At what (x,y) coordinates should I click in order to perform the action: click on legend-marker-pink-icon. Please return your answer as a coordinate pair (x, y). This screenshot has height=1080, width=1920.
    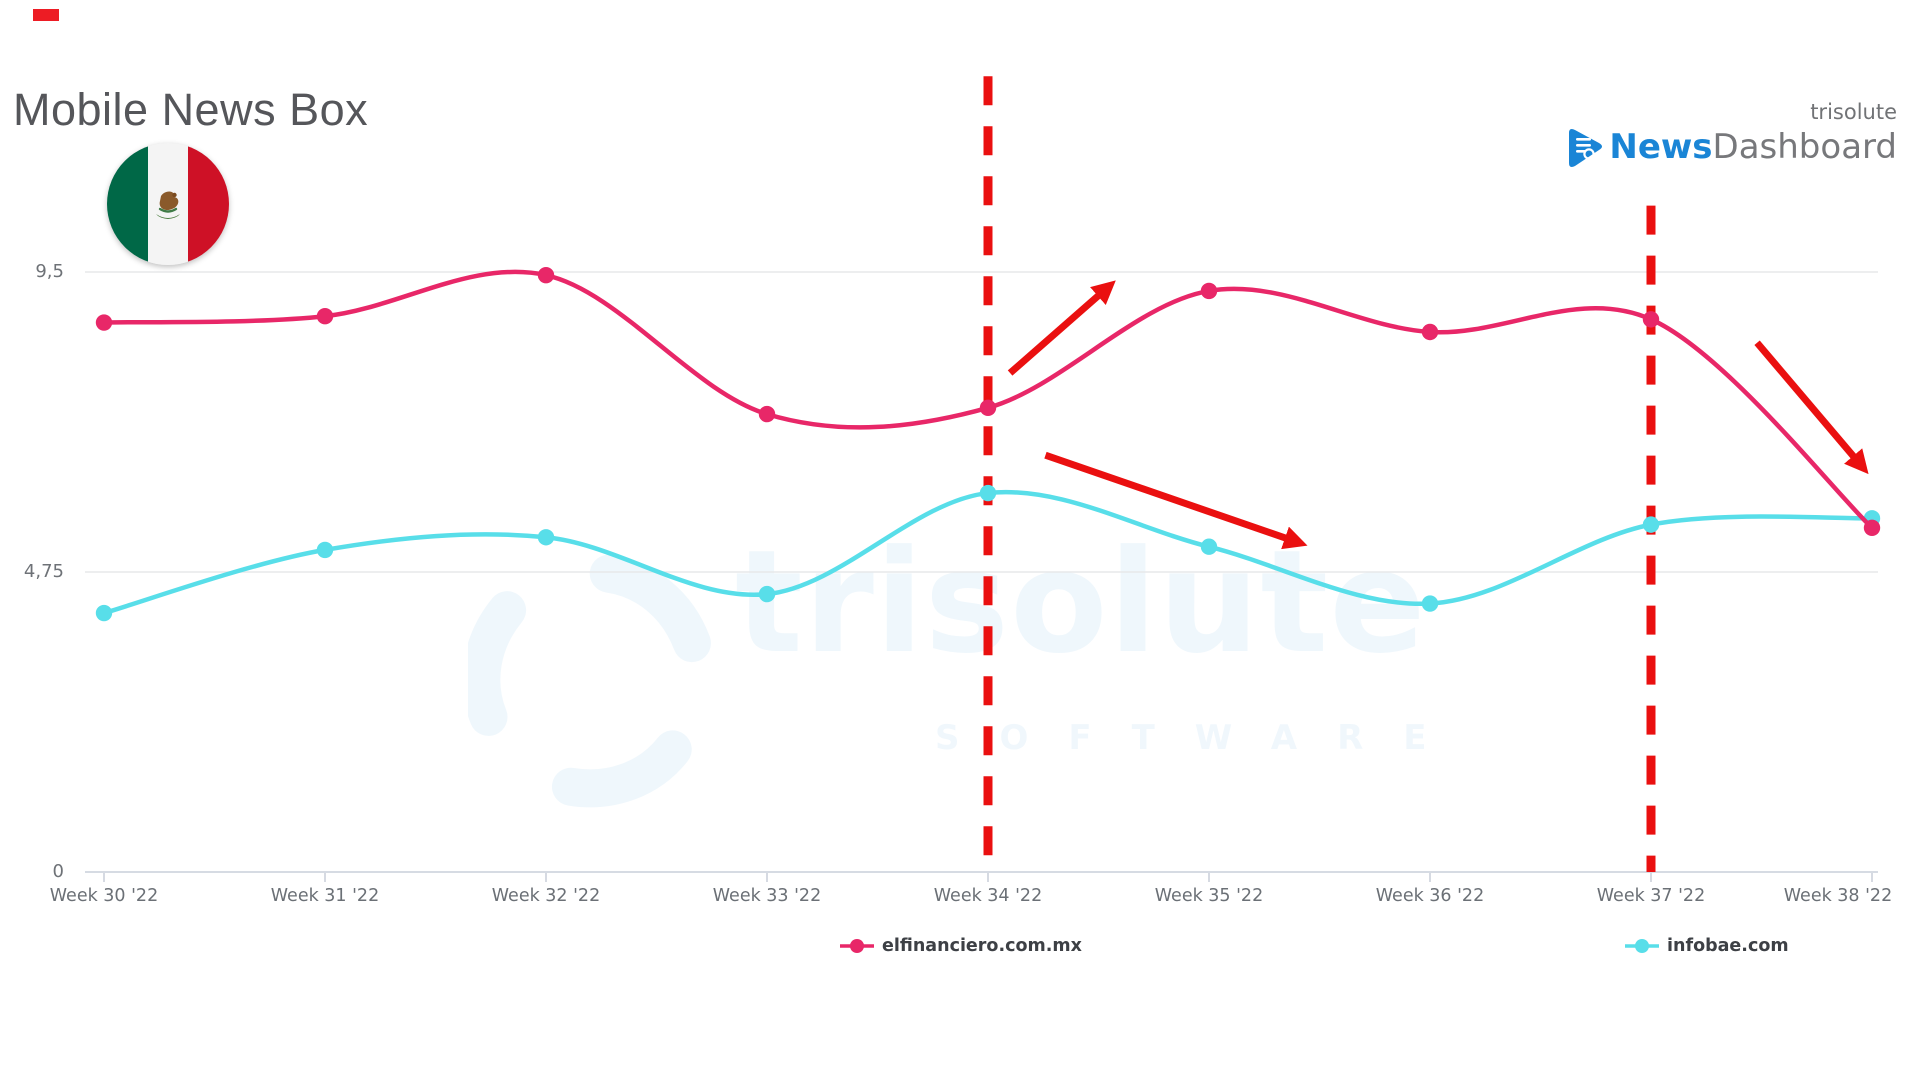
    Looking at the image, I should click on (857, 946).